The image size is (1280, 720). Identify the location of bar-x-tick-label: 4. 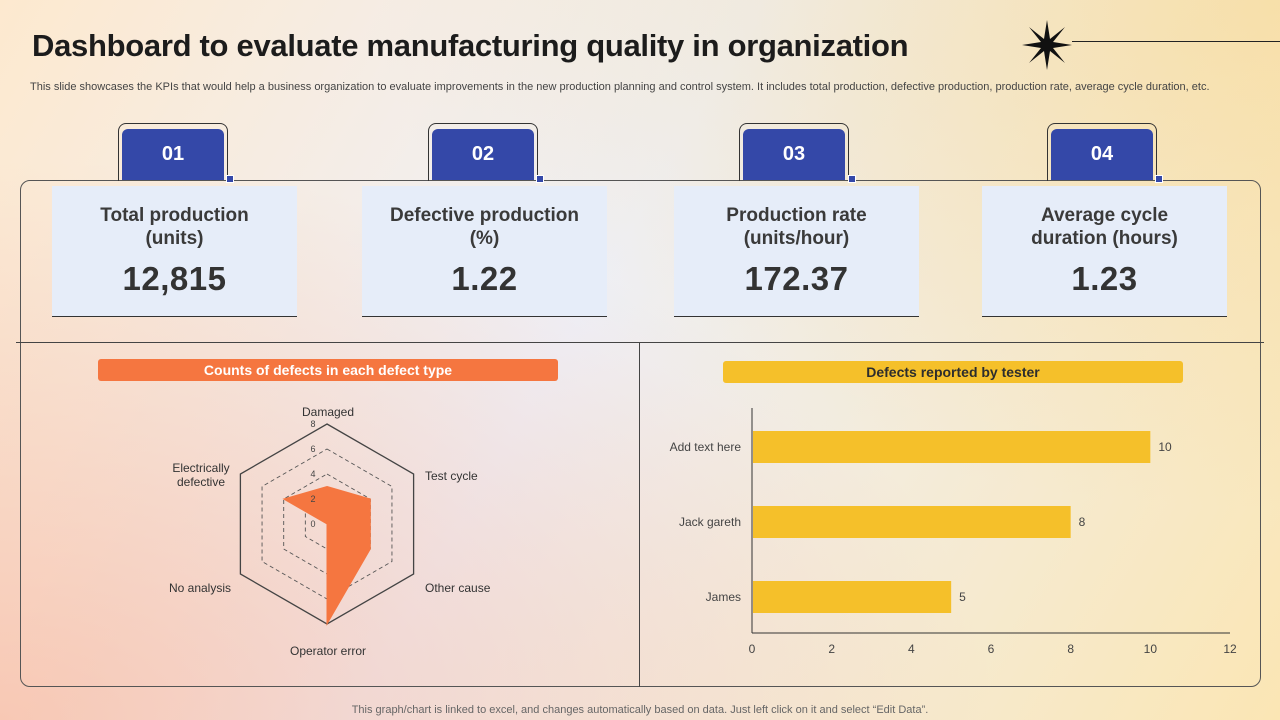
(911, 649).